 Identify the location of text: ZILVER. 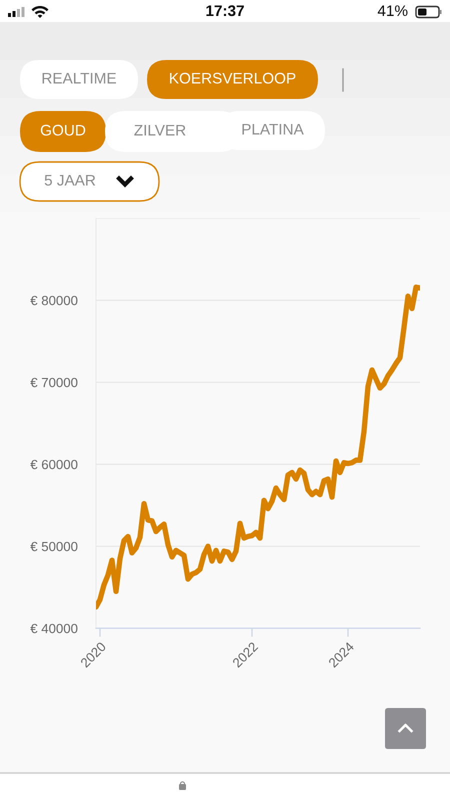
(160, 130).